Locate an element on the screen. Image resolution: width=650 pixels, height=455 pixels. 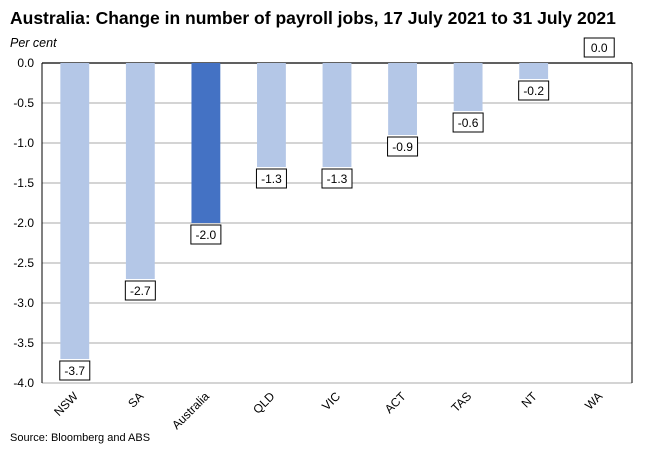
data-label-text: -0.6 is located at coordinates (468, 123).